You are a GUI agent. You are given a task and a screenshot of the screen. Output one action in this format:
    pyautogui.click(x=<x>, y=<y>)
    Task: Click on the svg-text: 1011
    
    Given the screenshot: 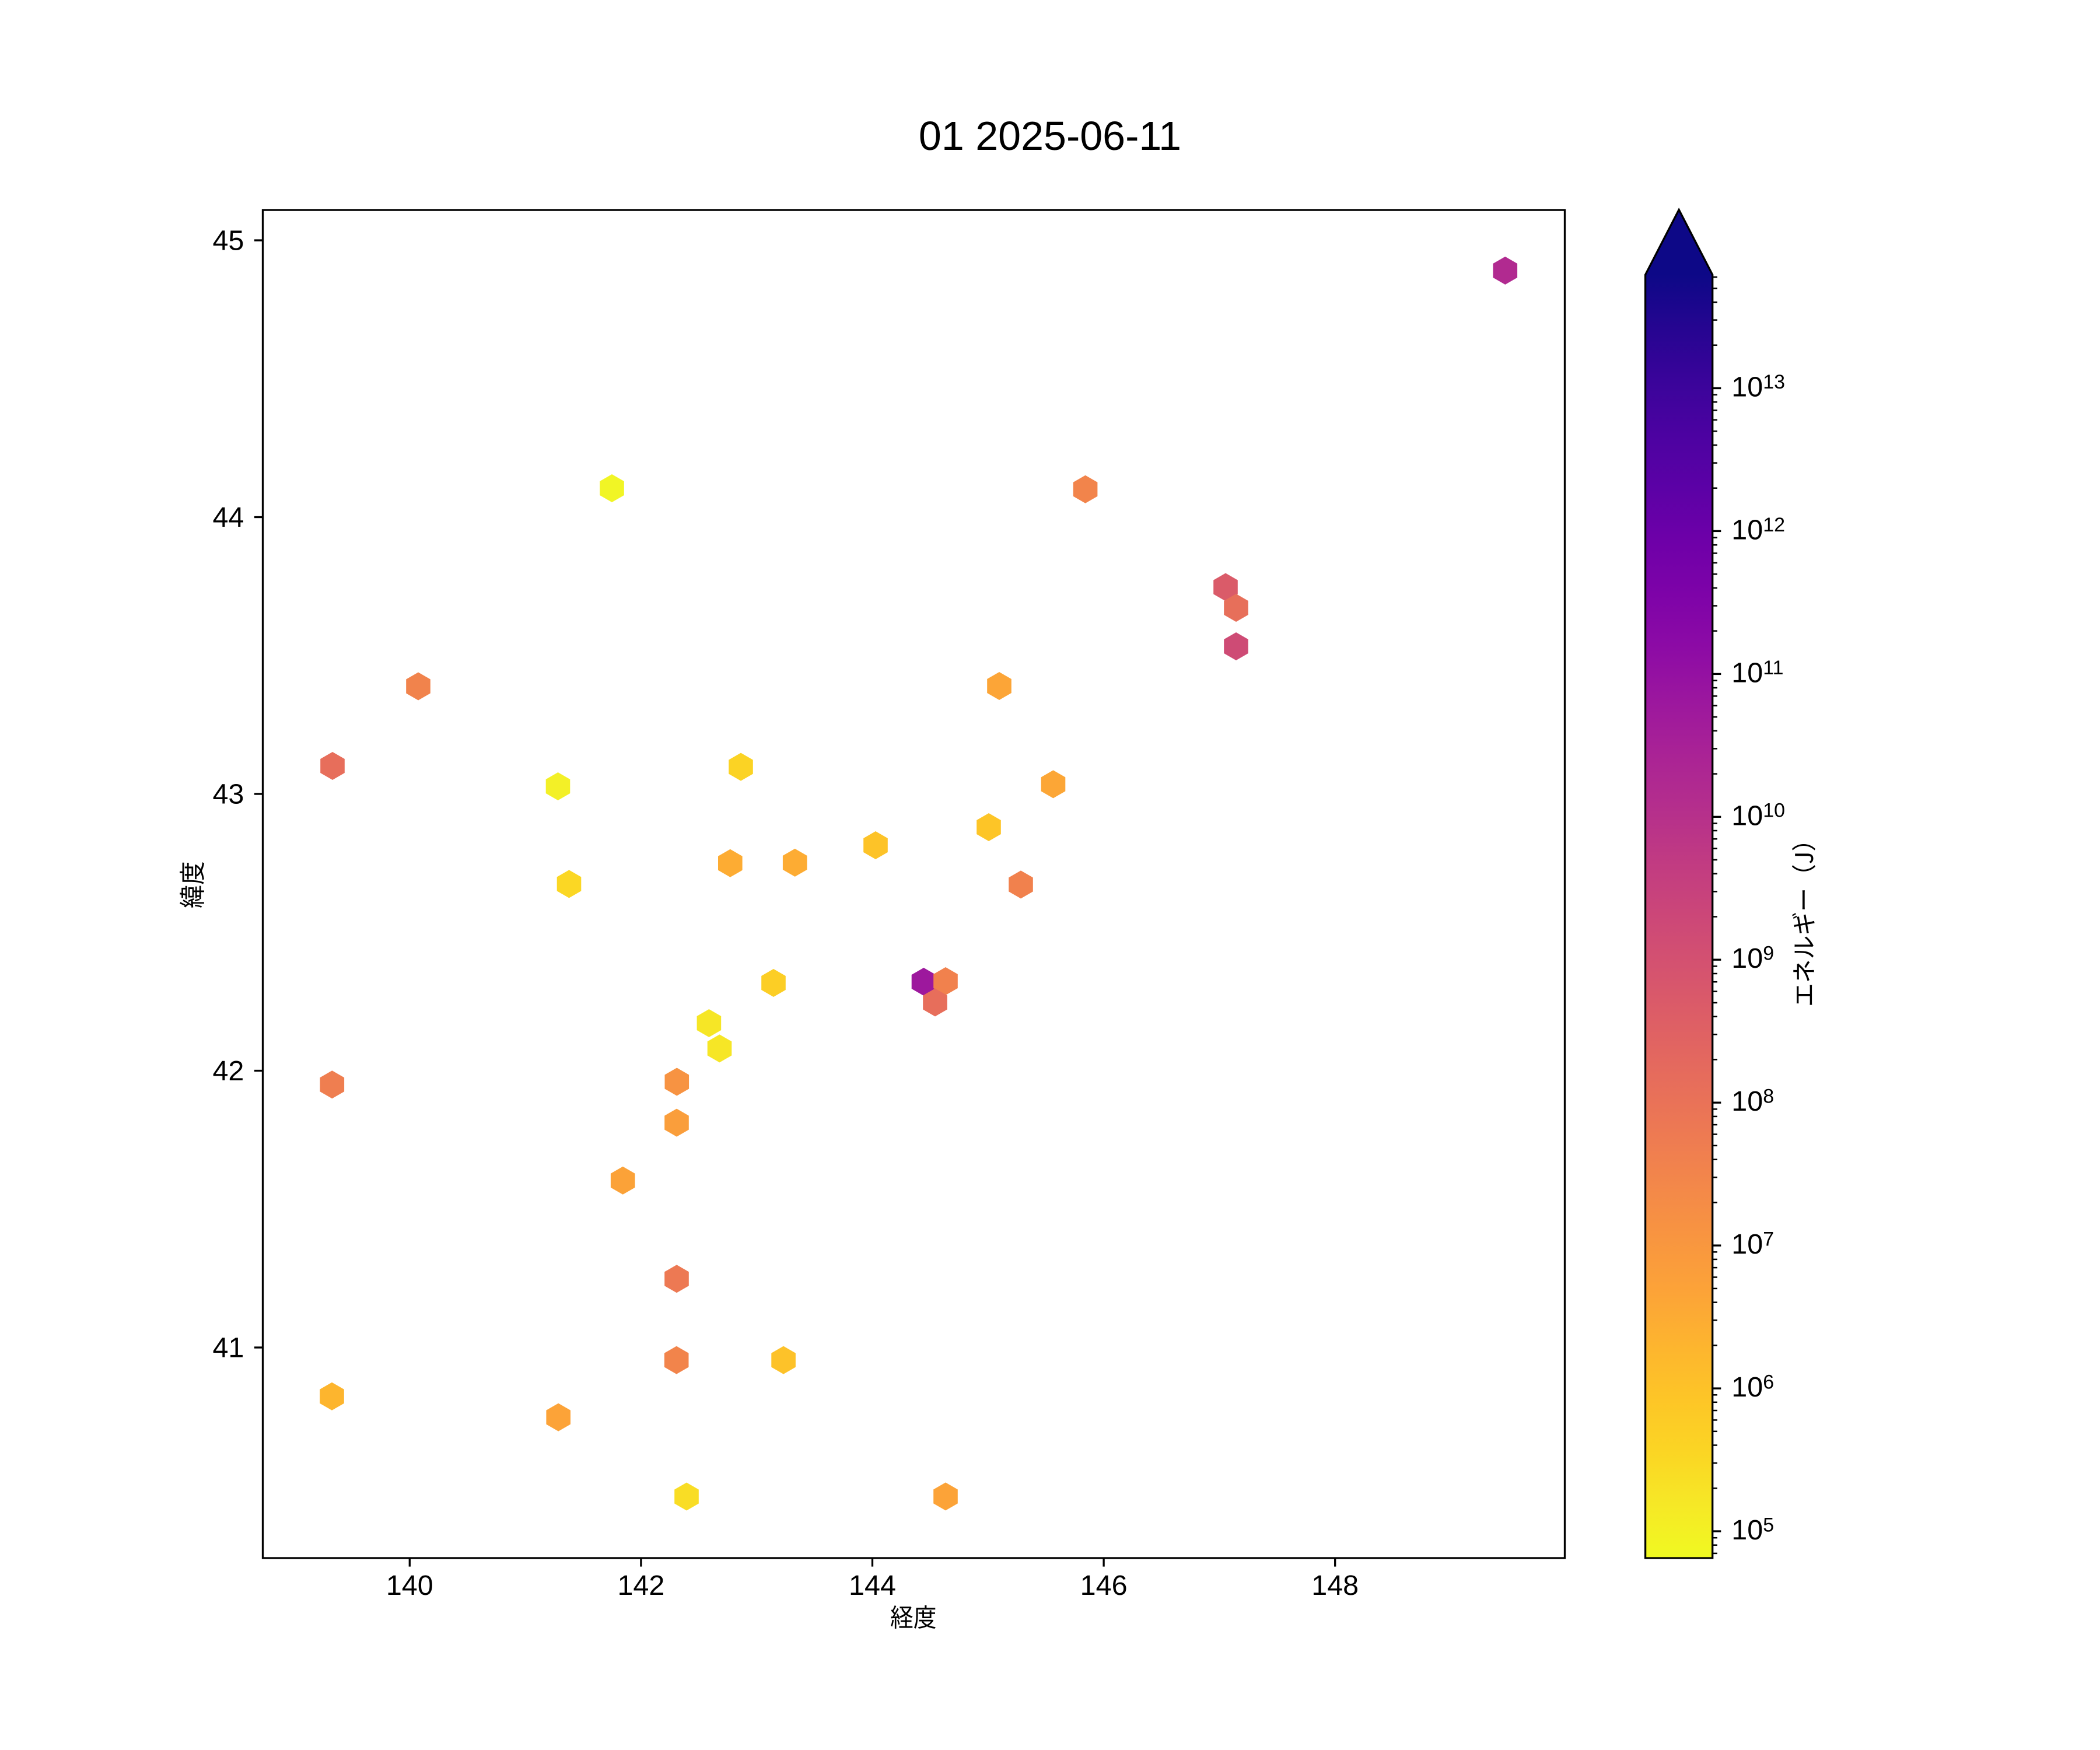 What is the action you would take?
    pyautogui.click(x=1757, y=673)
    